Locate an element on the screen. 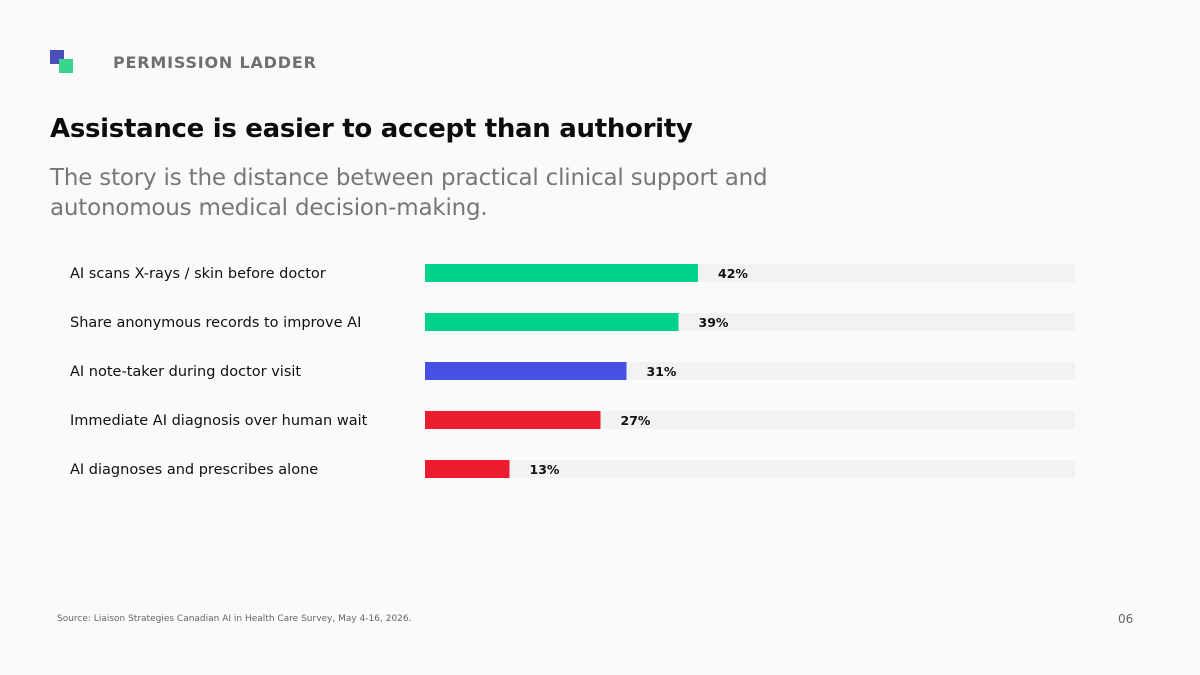 This screenshot has height=675, width=1200. logo-square-secondary is located at coordinates (66, 66).